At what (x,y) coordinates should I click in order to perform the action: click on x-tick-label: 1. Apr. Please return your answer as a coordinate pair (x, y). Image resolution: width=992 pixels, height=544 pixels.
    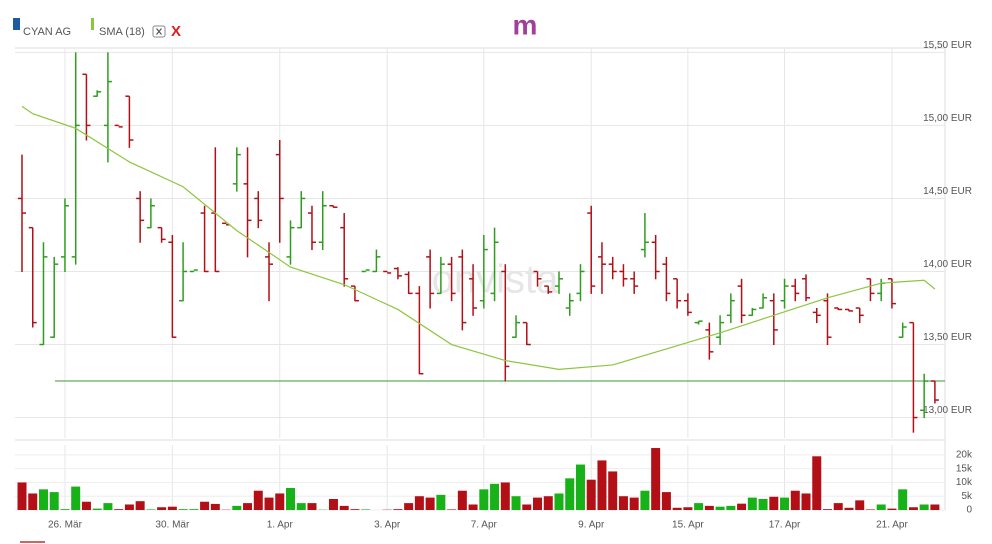
    Looking at the image, I should click on (280, 525).